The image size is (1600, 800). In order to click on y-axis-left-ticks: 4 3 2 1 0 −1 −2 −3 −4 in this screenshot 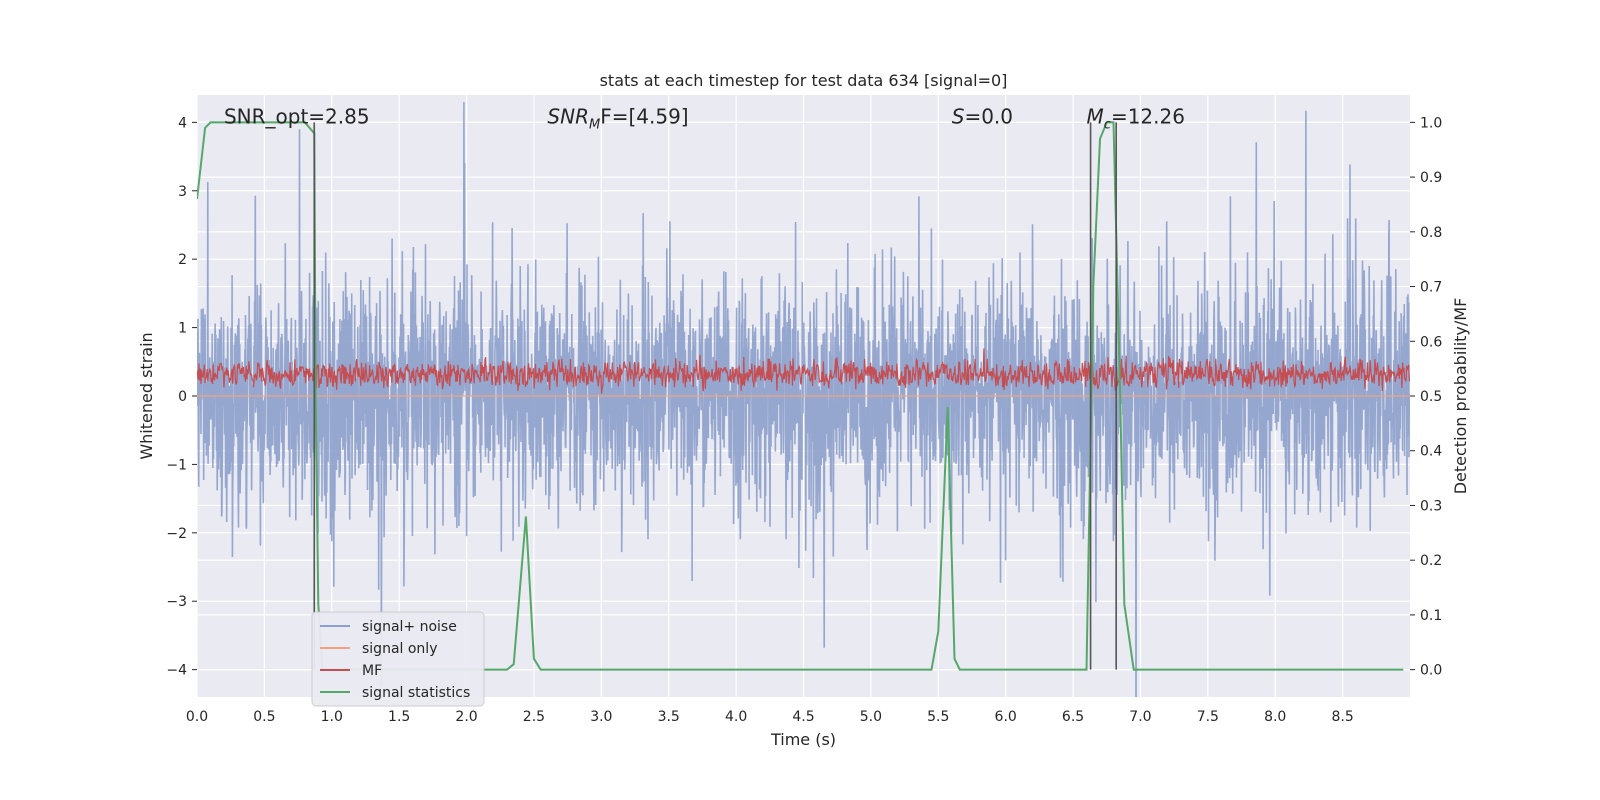, I will do `click(181, 397)`.